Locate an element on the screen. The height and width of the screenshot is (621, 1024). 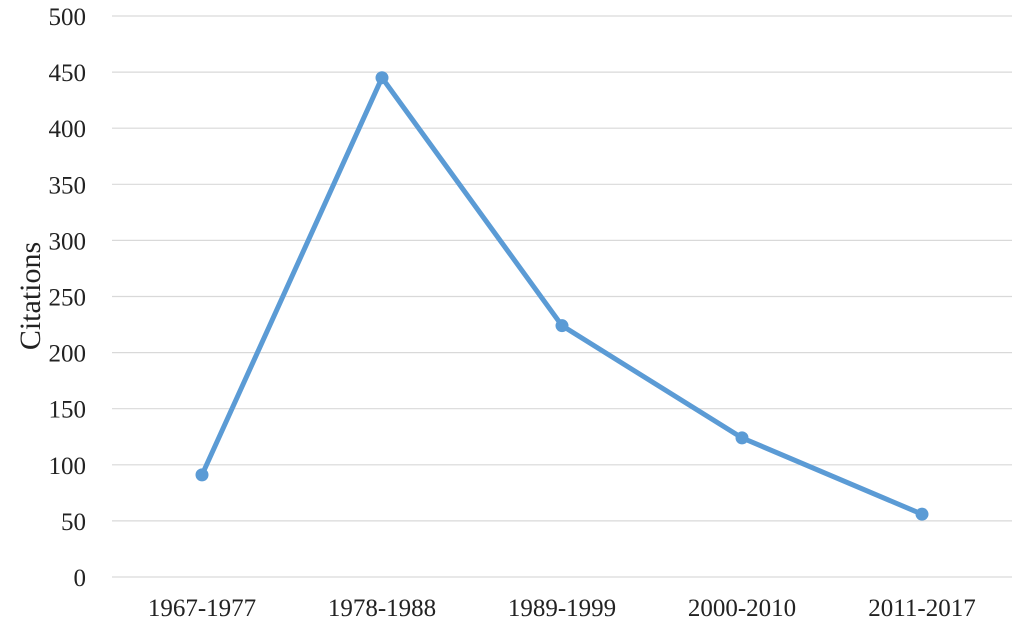
y-tick-label: 350 is located at coordinates (68, 185).